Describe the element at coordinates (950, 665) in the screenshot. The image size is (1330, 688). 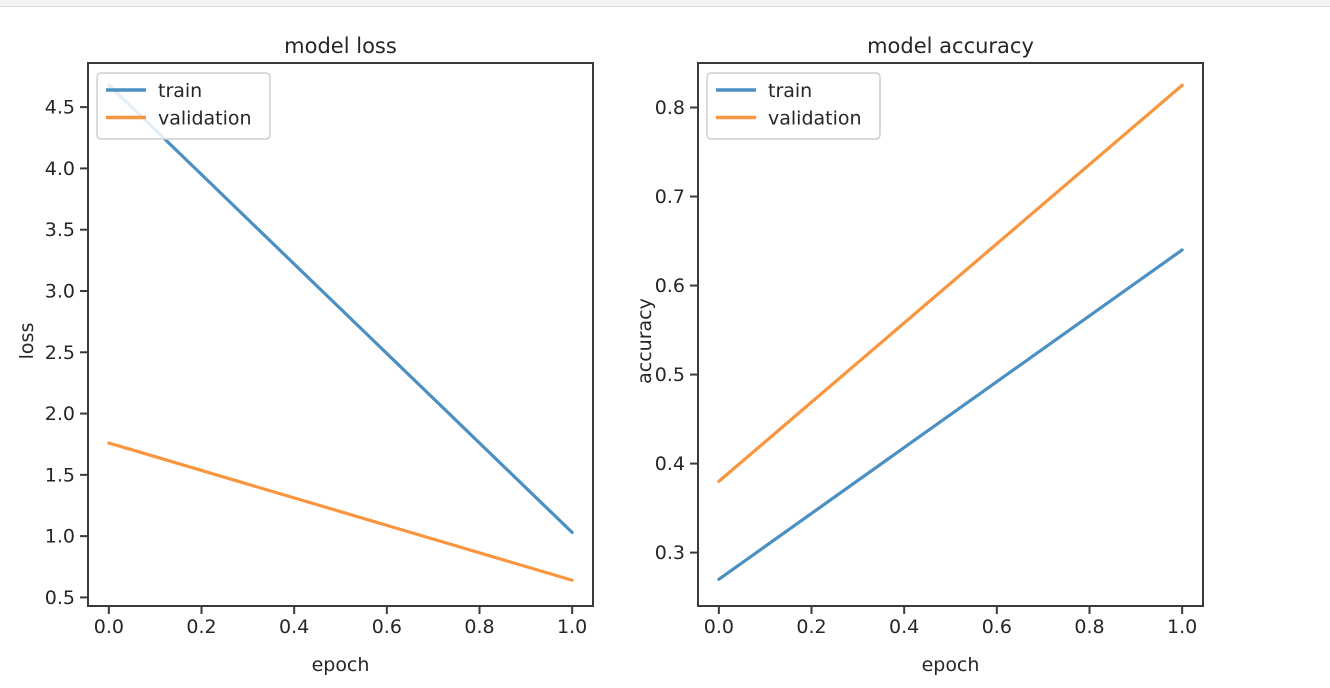
I see `x-axis-label-accuracy: epoch` at that location.